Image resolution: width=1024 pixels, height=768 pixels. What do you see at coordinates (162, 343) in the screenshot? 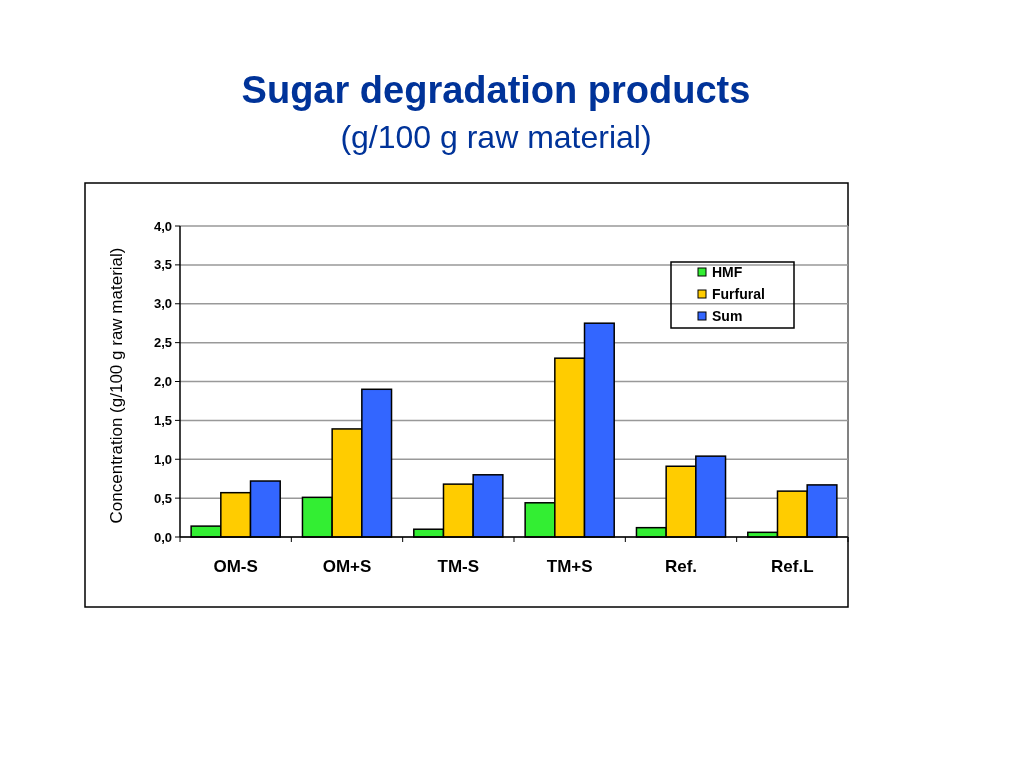
I see `y-tick-label: 2,5` at bounding box center [162, 343].